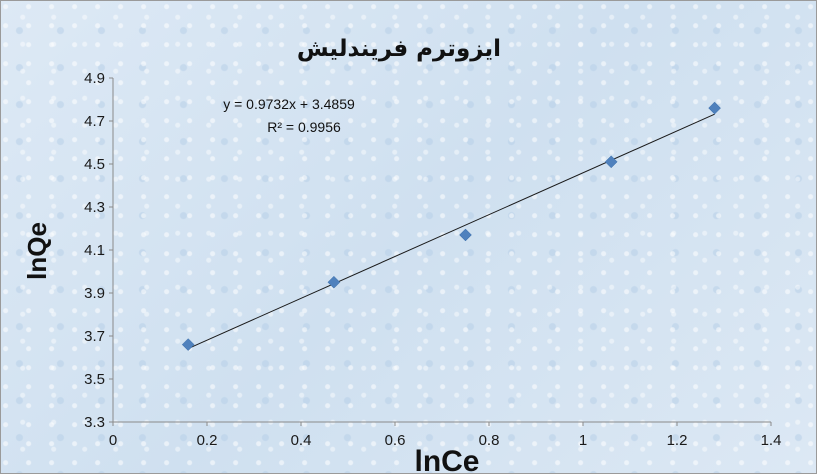 Image resolution: width=817 pixels, height=475 pixels. What do you see at coordinates (94, 293) in the screenshot?
I see `y-tick-label: 3.9` at bounding box center [94, 293].